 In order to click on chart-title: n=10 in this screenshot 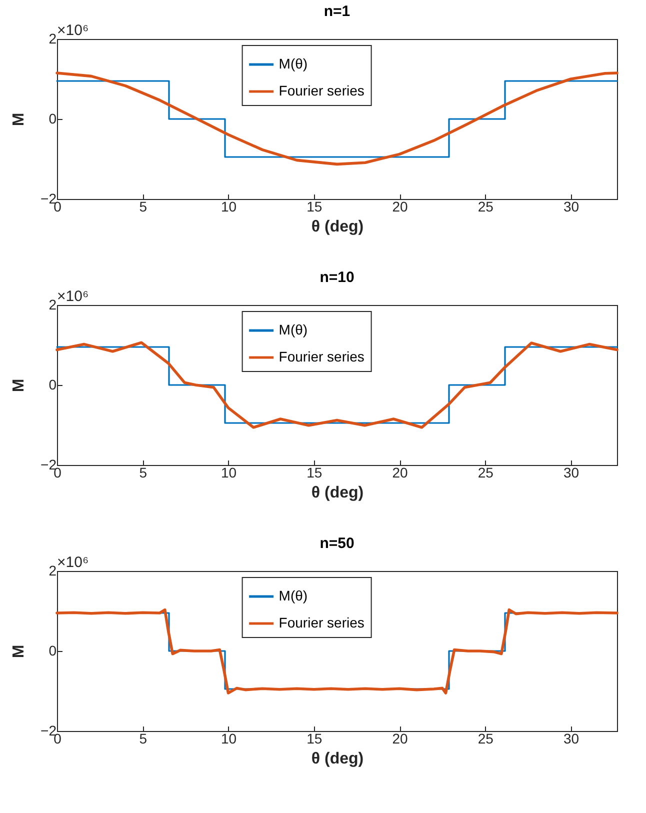, I will do `click(337, 277)`.